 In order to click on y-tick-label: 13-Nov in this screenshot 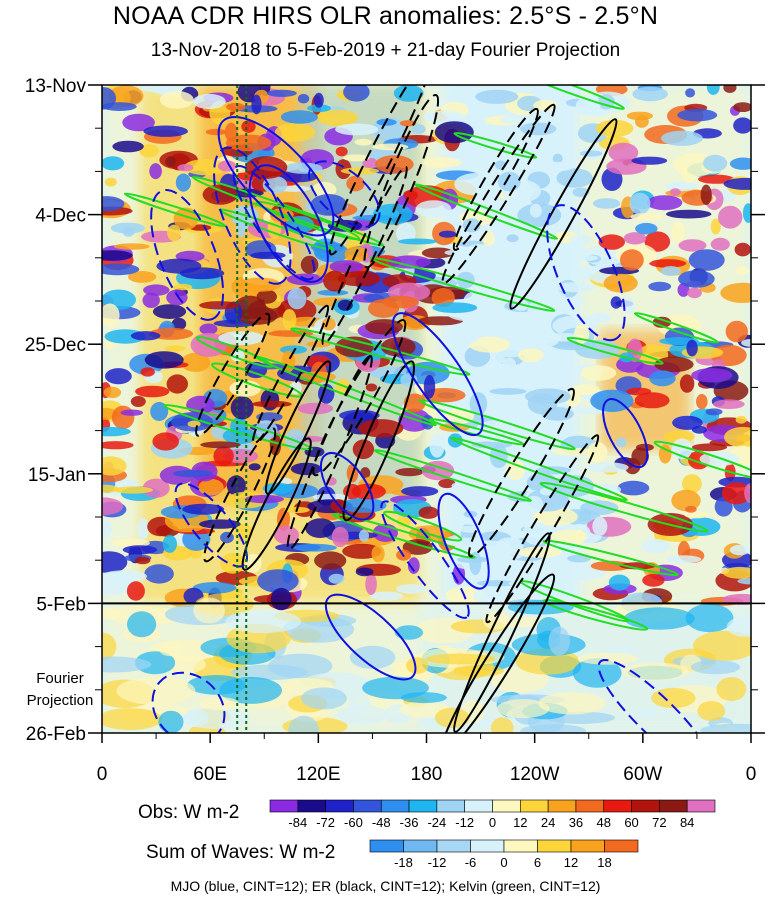, I will do `click(56, 86)`.